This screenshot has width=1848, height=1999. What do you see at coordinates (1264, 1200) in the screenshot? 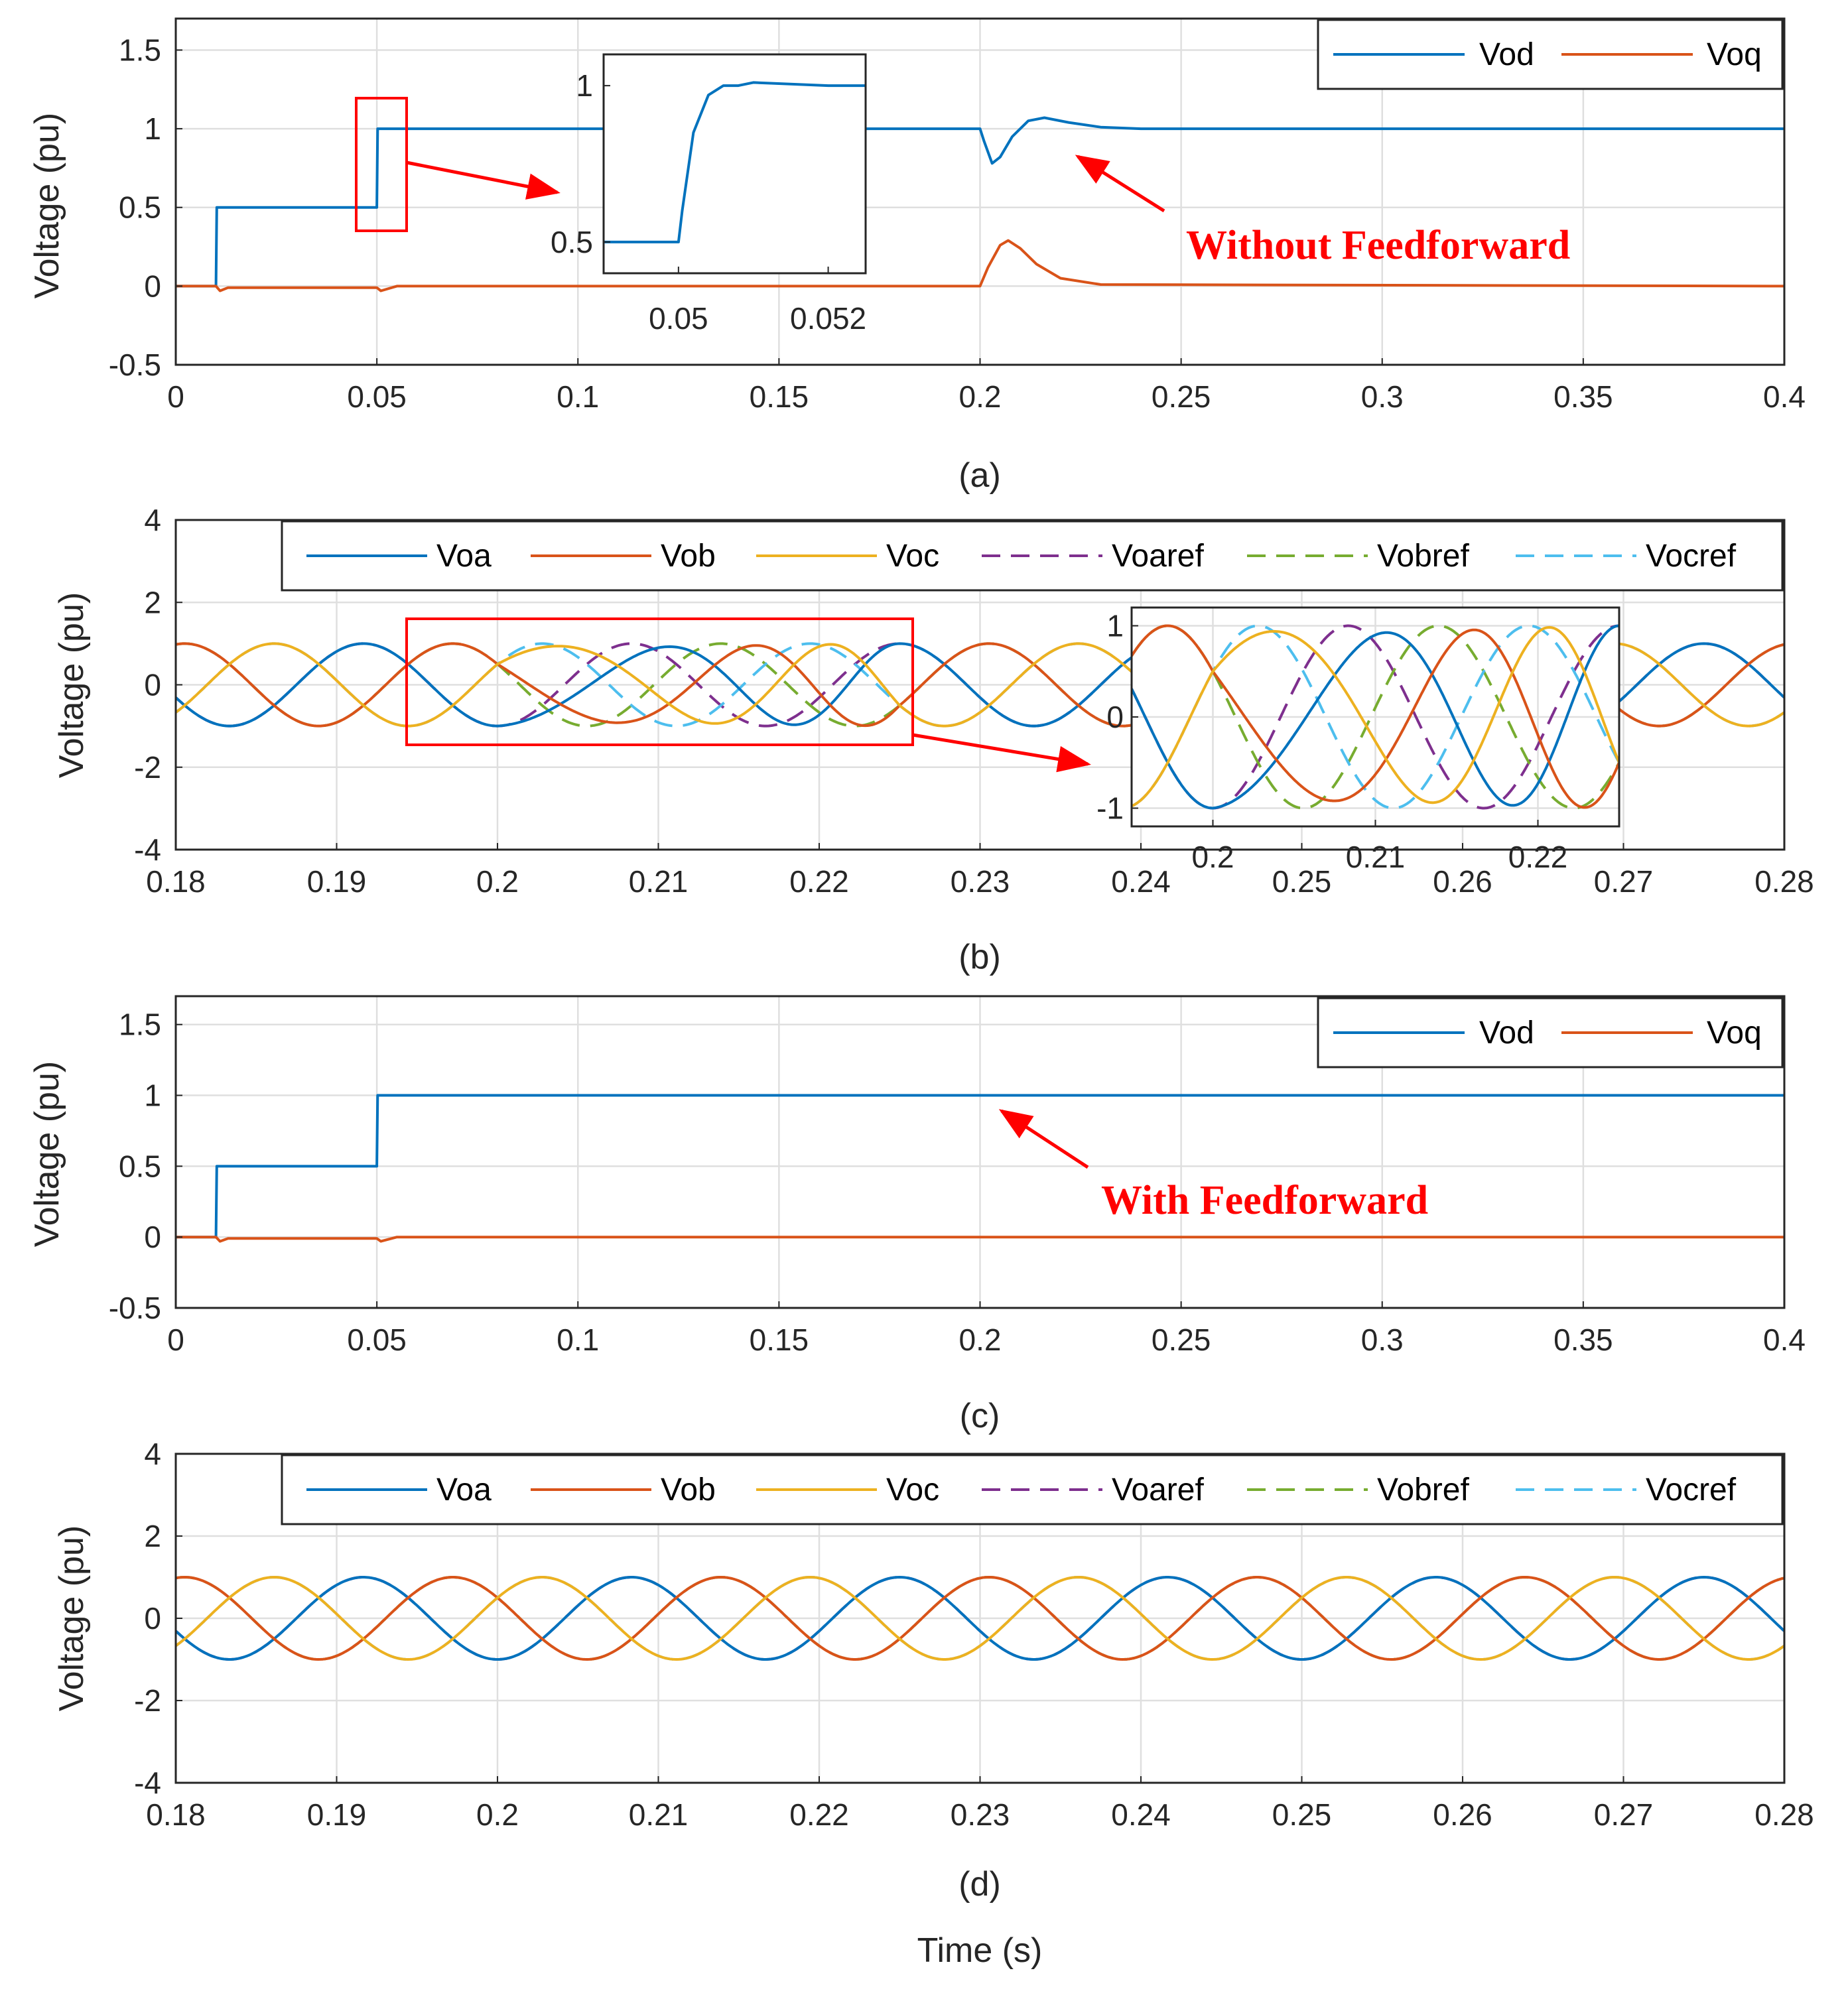
I see `annotation-text-c: With Feedforward` at bounding box center [1264, 1200].